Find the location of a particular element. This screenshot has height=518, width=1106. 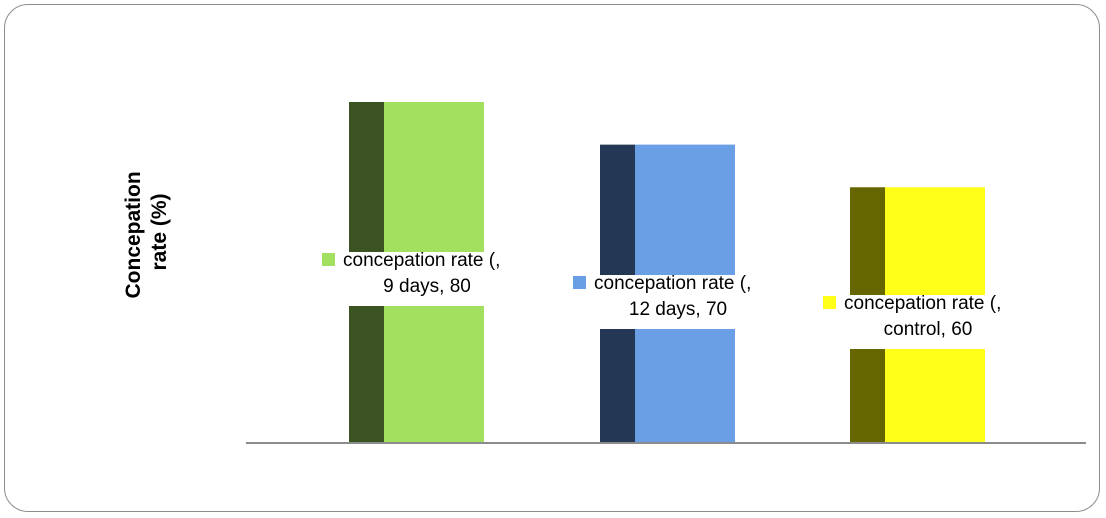

data-label-9-days: concepation rate (, 9 days, 80 is located at coordinates (449, 278).